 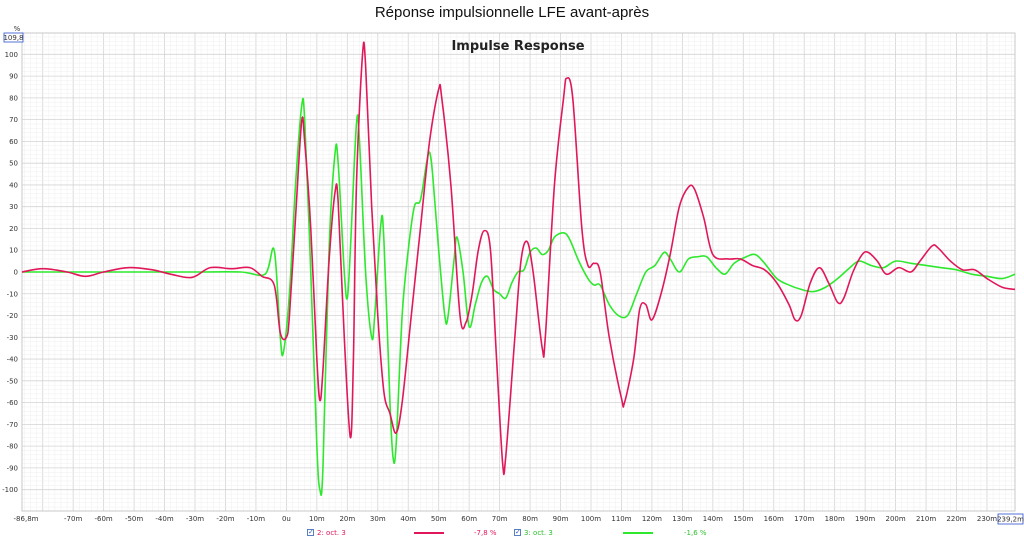 What do you see at coordinates (12, 425) in the screenshot?
I see `y-tick-label: -70` at bounding box center [12, 425].